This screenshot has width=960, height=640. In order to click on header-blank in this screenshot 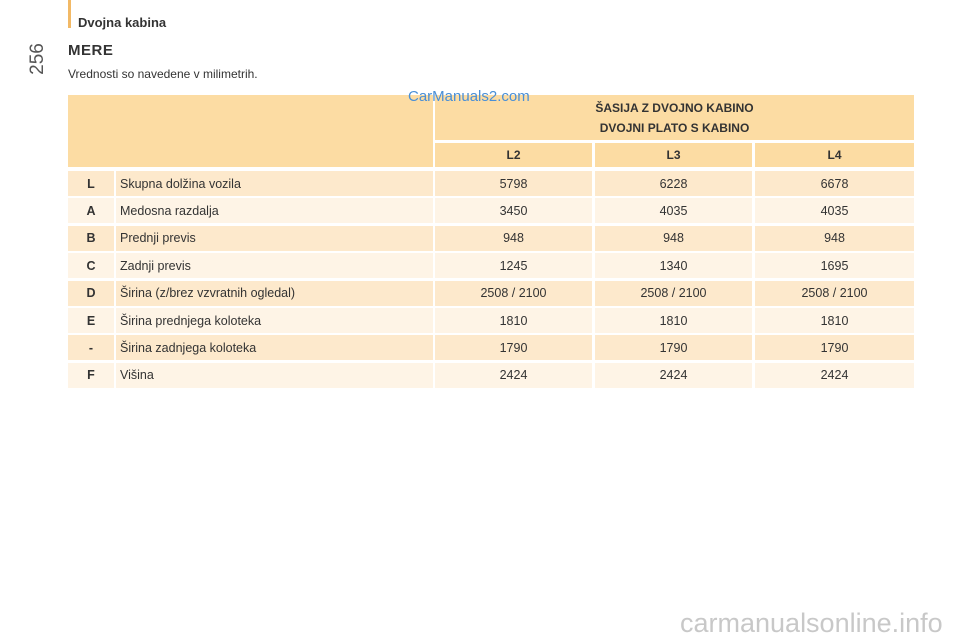, I will do `click(250, 131)`.